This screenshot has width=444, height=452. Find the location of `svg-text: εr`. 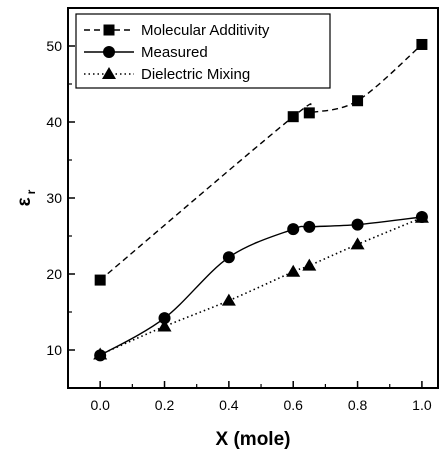

svg-text: εr is located at coordinates (26, 197).